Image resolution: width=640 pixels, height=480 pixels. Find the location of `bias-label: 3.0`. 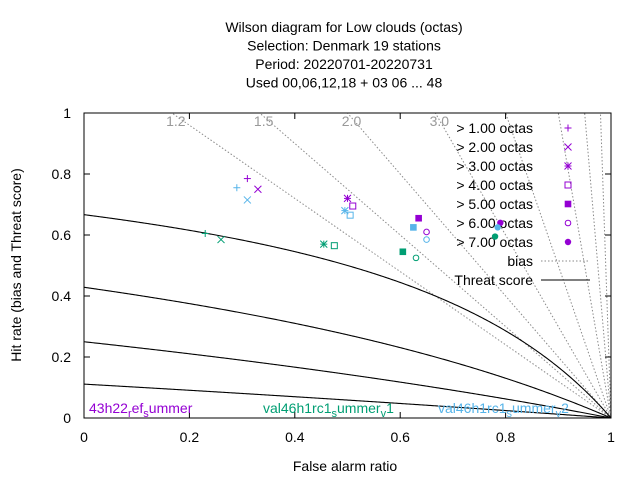

bias-label: 3.0 is located at coordinates (440, 121).